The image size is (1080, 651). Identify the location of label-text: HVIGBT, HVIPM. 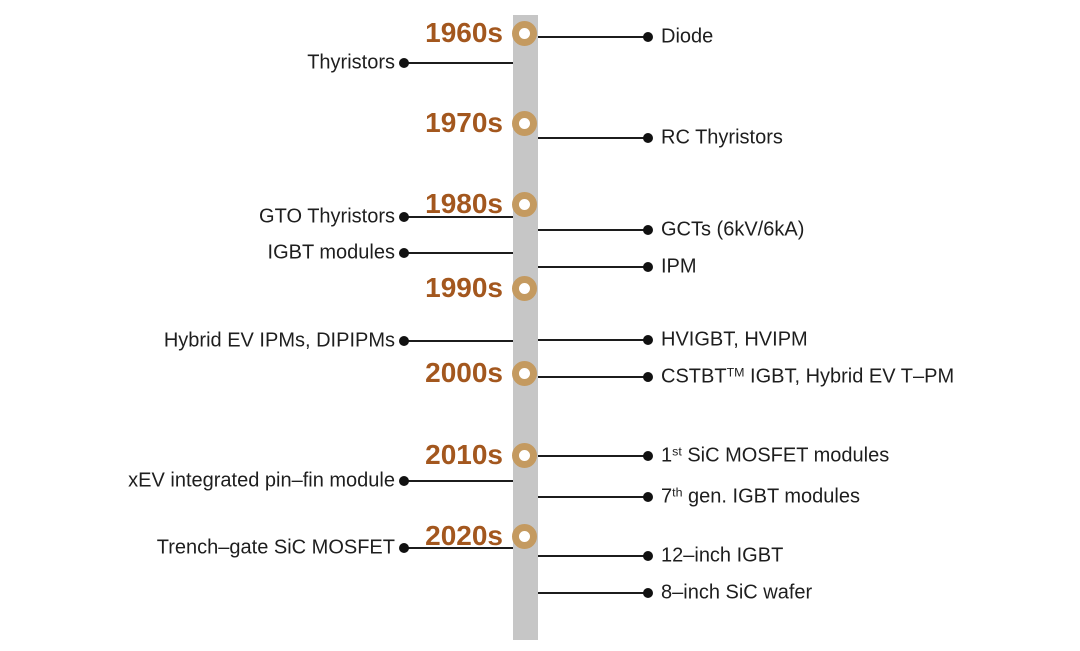
(734, 339).